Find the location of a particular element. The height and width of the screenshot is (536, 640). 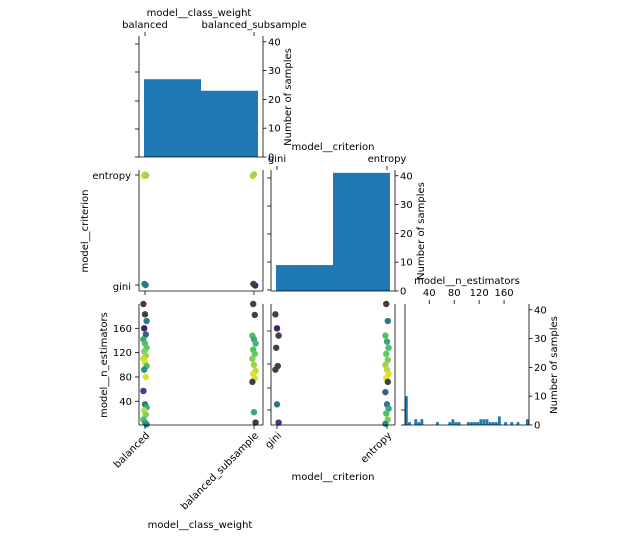

scatter-class-weight-xlabel: model__class_weight is located at coordinates (200, 525).